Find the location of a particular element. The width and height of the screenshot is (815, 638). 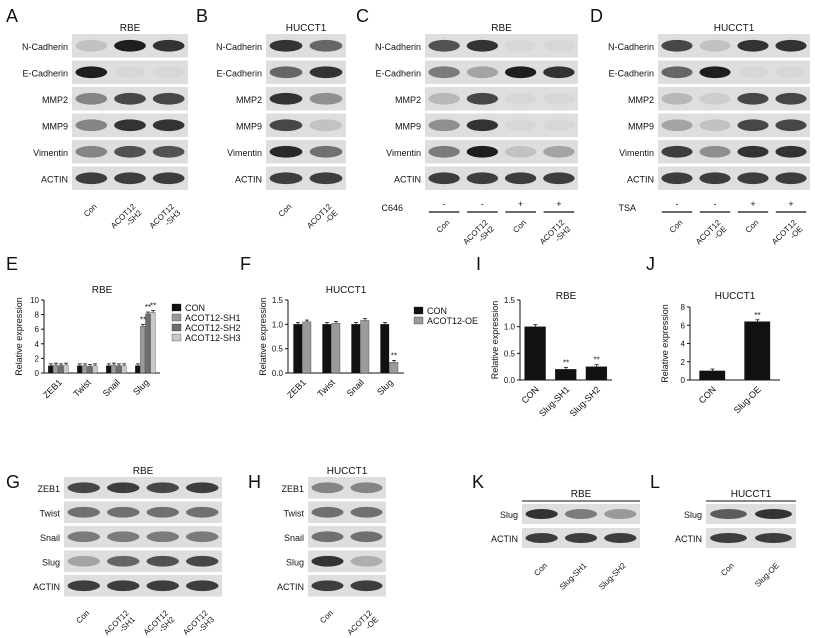

chart-title-E: RBE is located at coordinates (102, 290).